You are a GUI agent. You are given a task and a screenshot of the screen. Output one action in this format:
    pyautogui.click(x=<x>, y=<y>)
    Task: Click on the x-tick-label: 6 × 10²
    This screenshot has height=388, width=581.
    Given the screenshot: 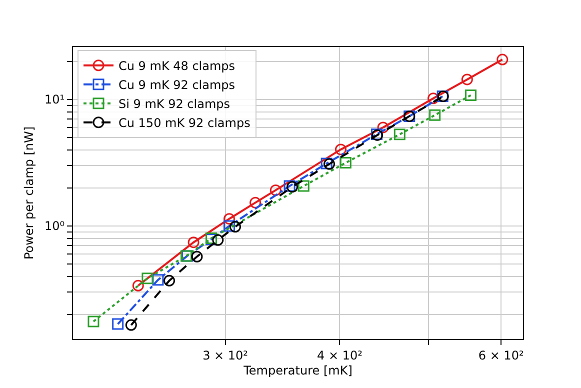 What is the action you would take?
    pyautogui.click(x=501, y=355)
    